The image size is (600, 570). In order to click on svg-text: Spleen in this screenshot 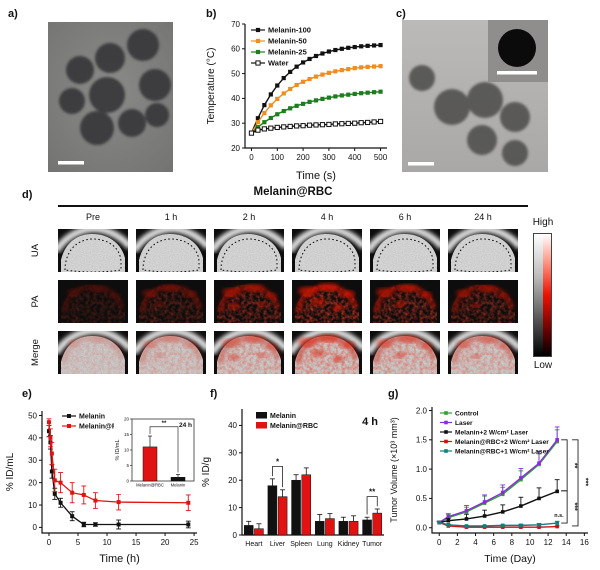, I will do `click(301, 544)`.